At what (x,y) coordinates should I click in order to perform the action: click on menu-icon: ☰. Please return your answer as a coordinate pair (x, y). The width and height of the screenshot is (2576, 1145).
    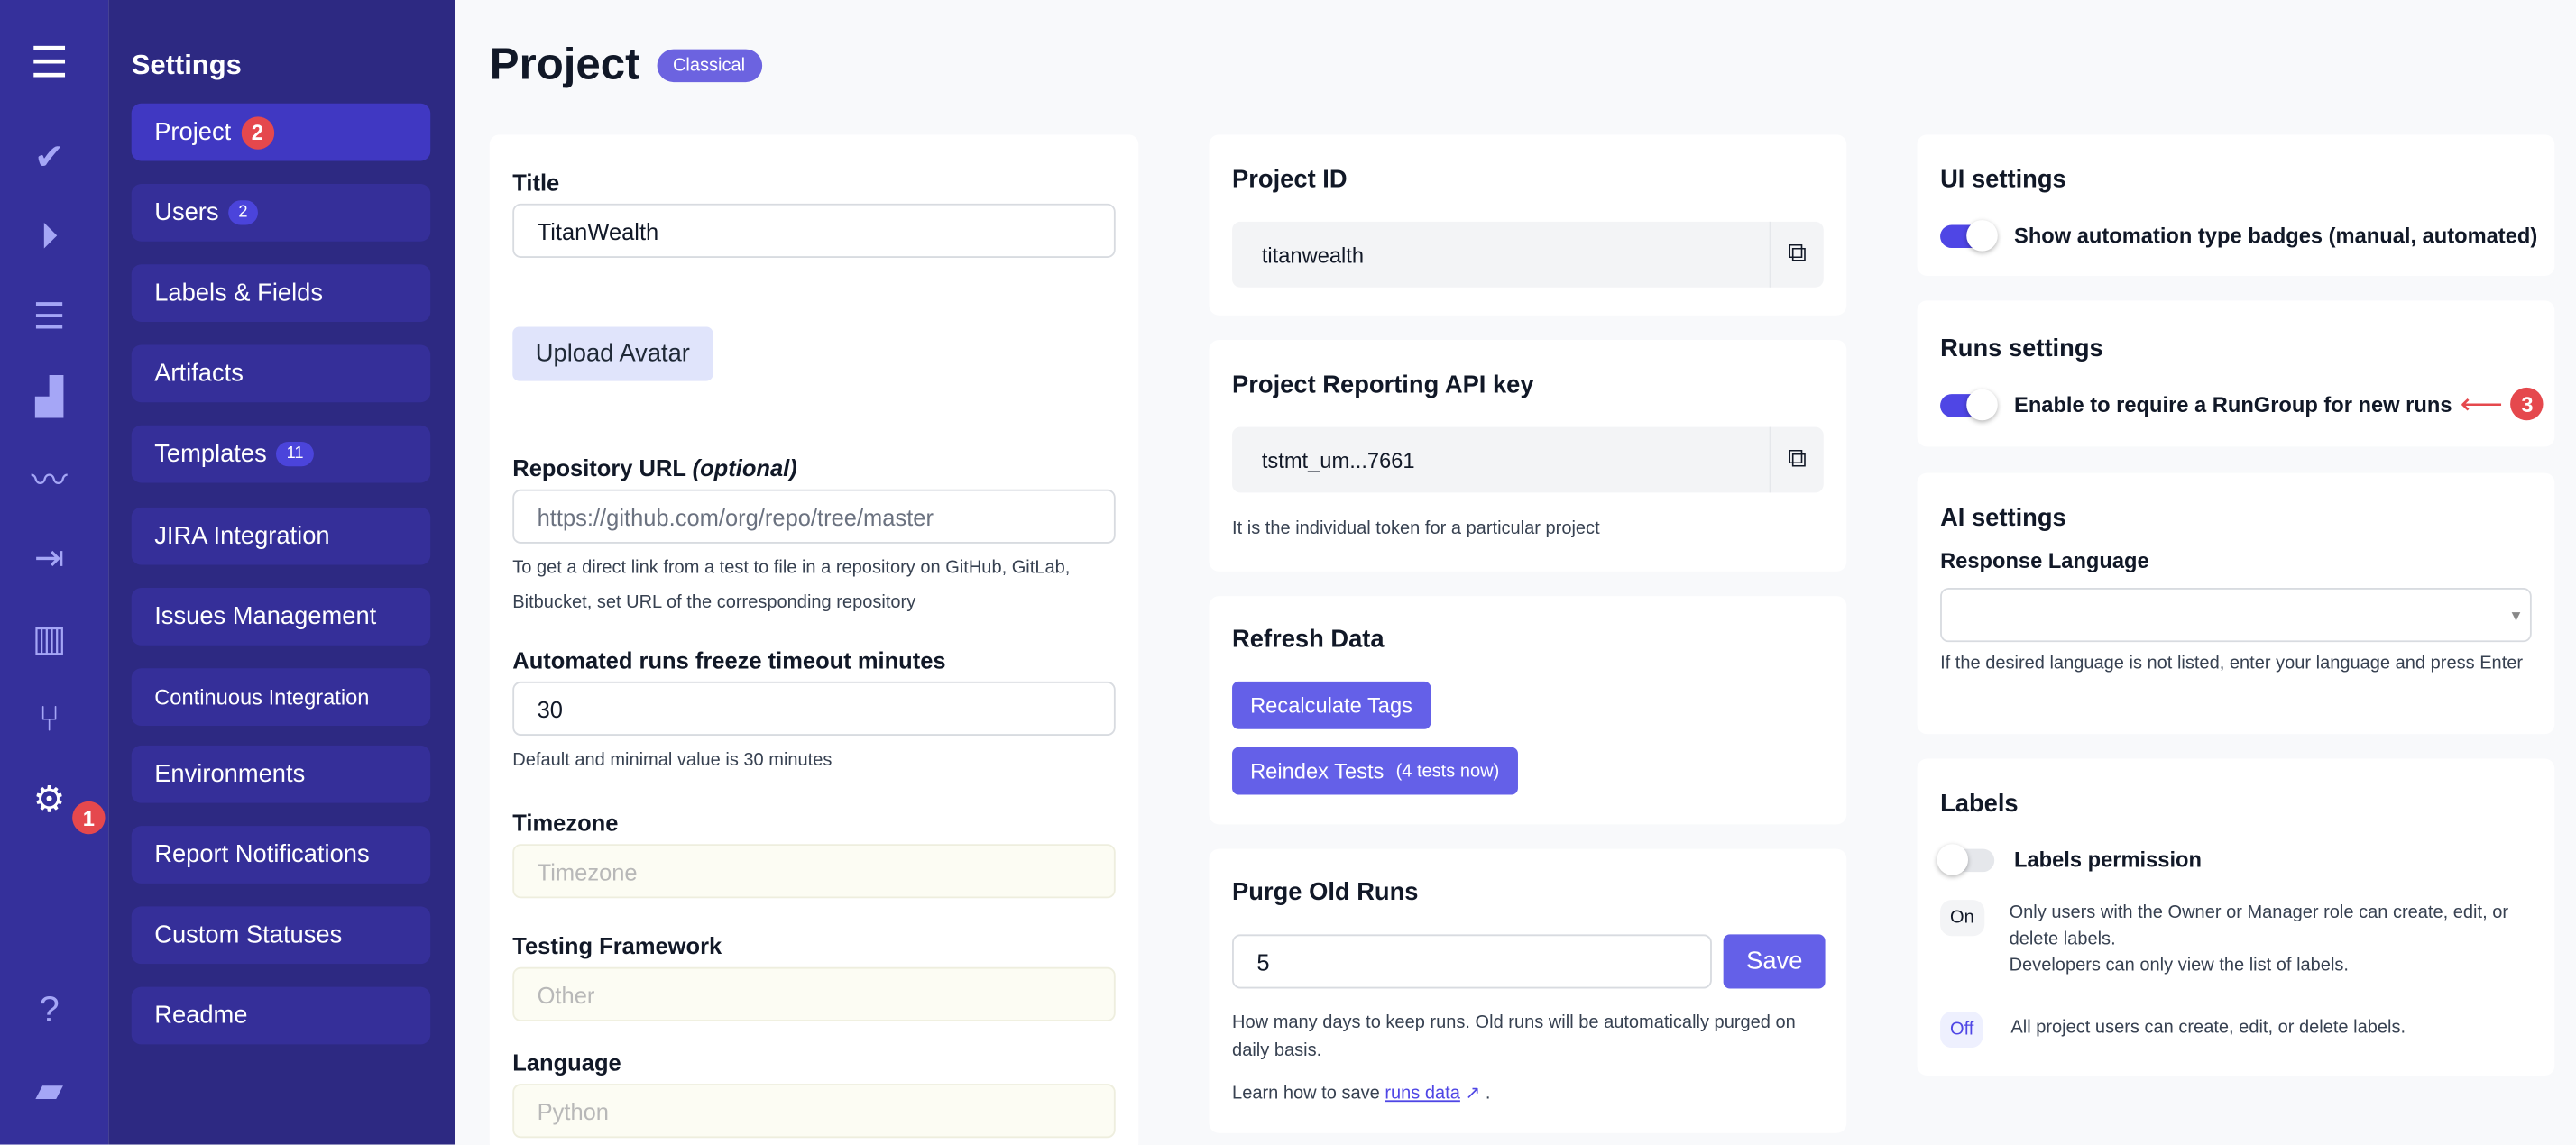
    Looking at the image, I should click on (49, 61).